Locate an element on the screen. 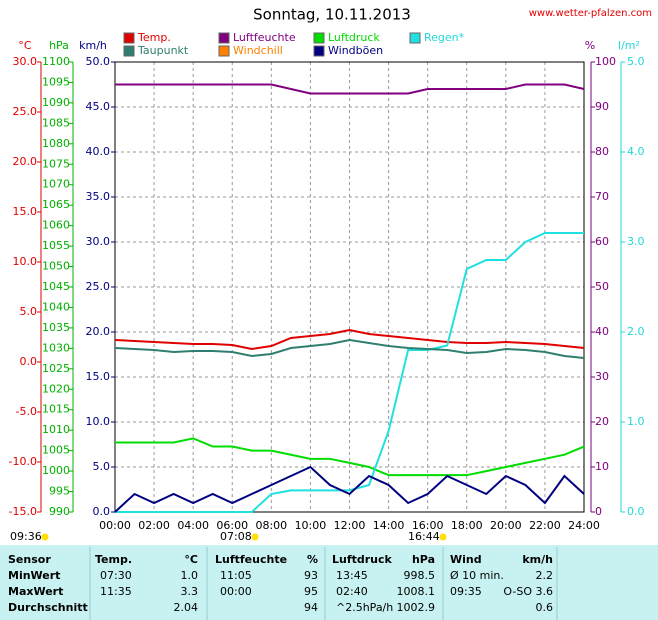  table-cell: Ø 10 min. is located at coordinates (477, 575).